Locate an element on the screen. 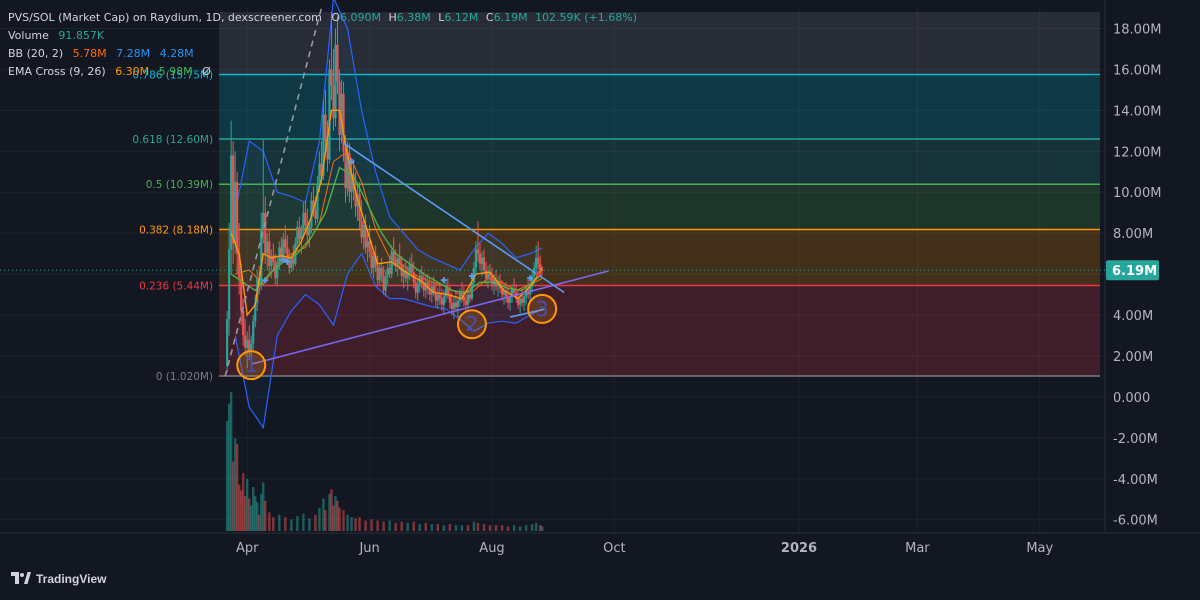 The width and height of the screenshot is (1200, 600). bb-basis-value: 5.78M is located at coordinates (89, 53).